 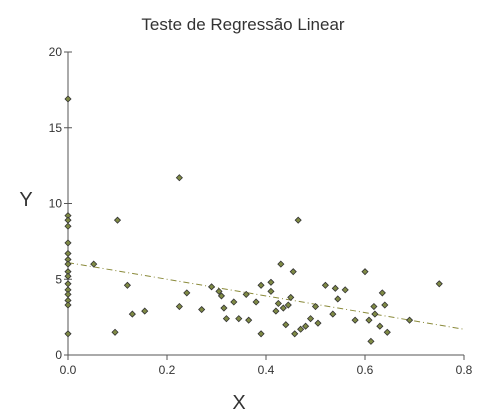 I want to click on x-tick-label: 0.6, so click(x=365, y=370).